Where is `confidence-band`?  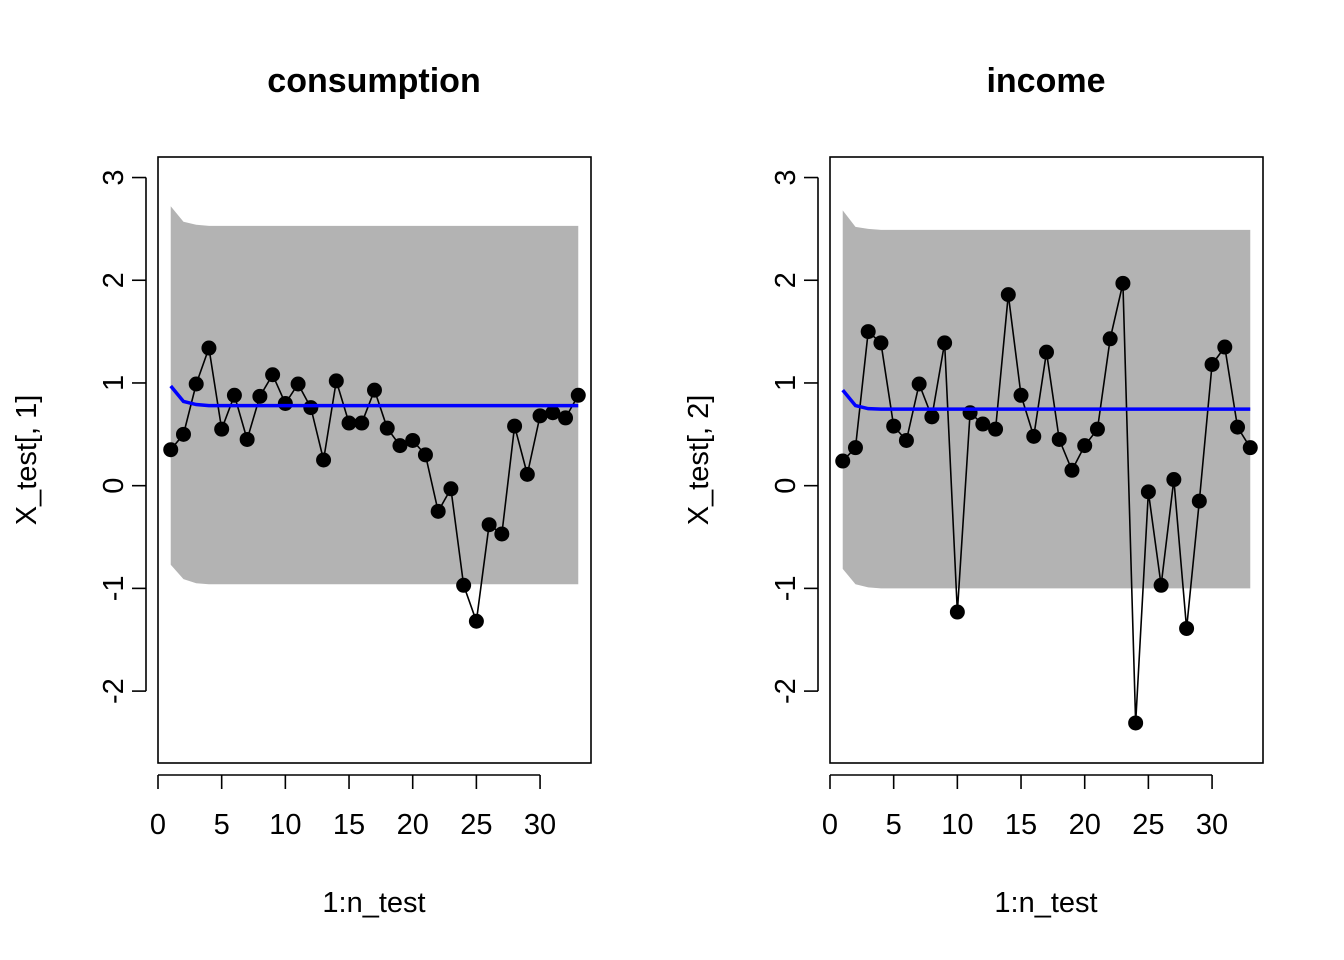 confidence-band is located at coordinates (1046, 399).